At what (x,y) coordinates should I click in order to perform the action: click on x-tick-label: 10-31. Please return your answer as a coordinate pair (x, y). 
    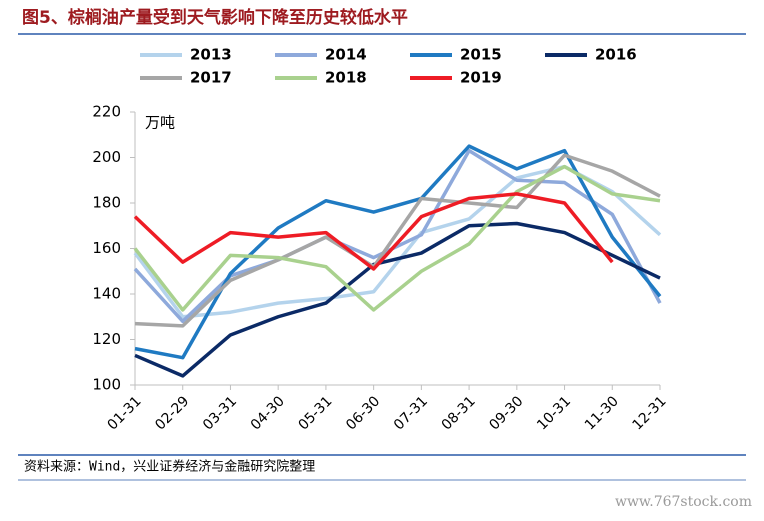
    Looking at the image, I should click on (554, 413).